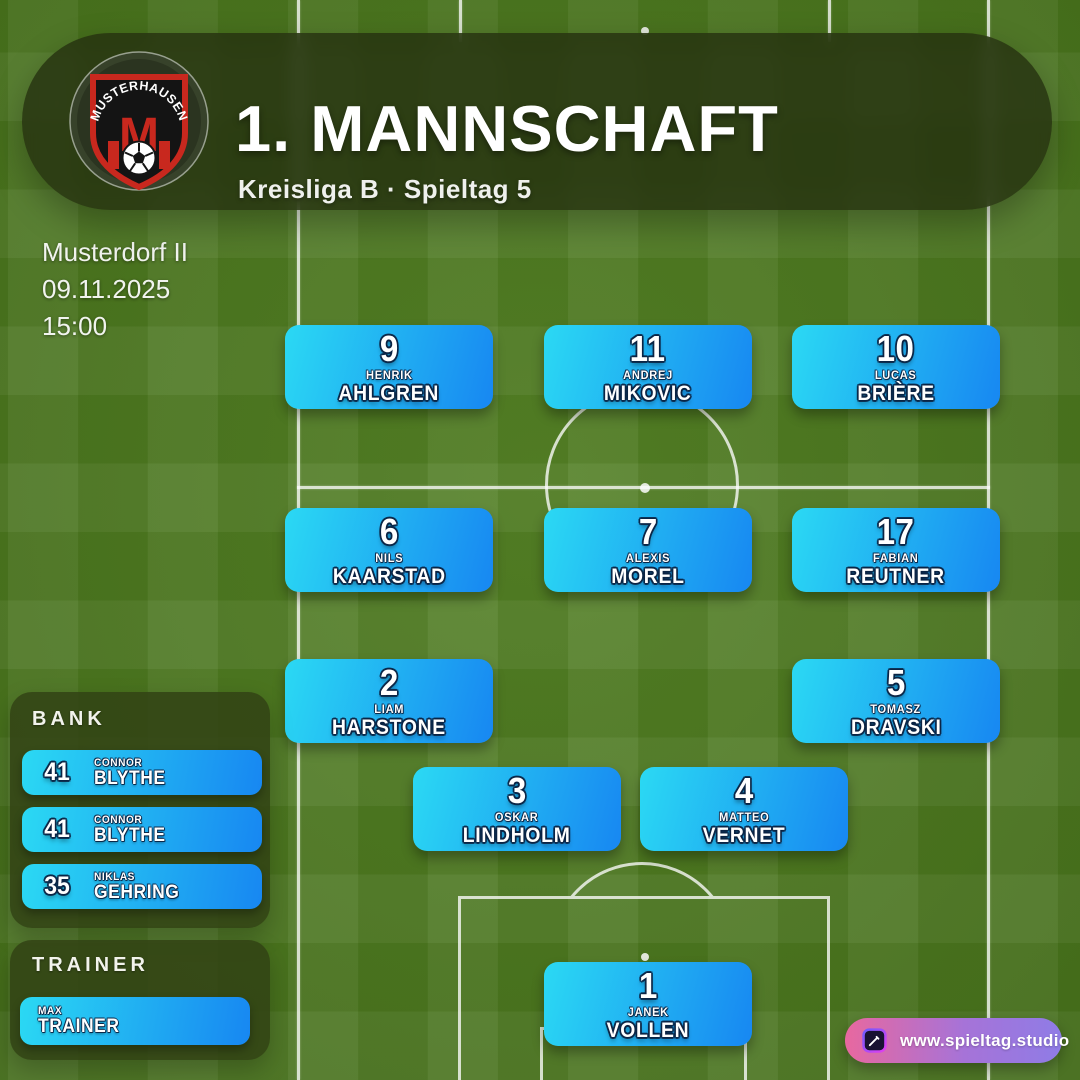 The height and width of the screenshot is (1080, 1080). What do you see at coordinates (135, 1021) in the screenshot?
I see `trainer-card: MAX TRAINER` at bounding box center [135, 1021].